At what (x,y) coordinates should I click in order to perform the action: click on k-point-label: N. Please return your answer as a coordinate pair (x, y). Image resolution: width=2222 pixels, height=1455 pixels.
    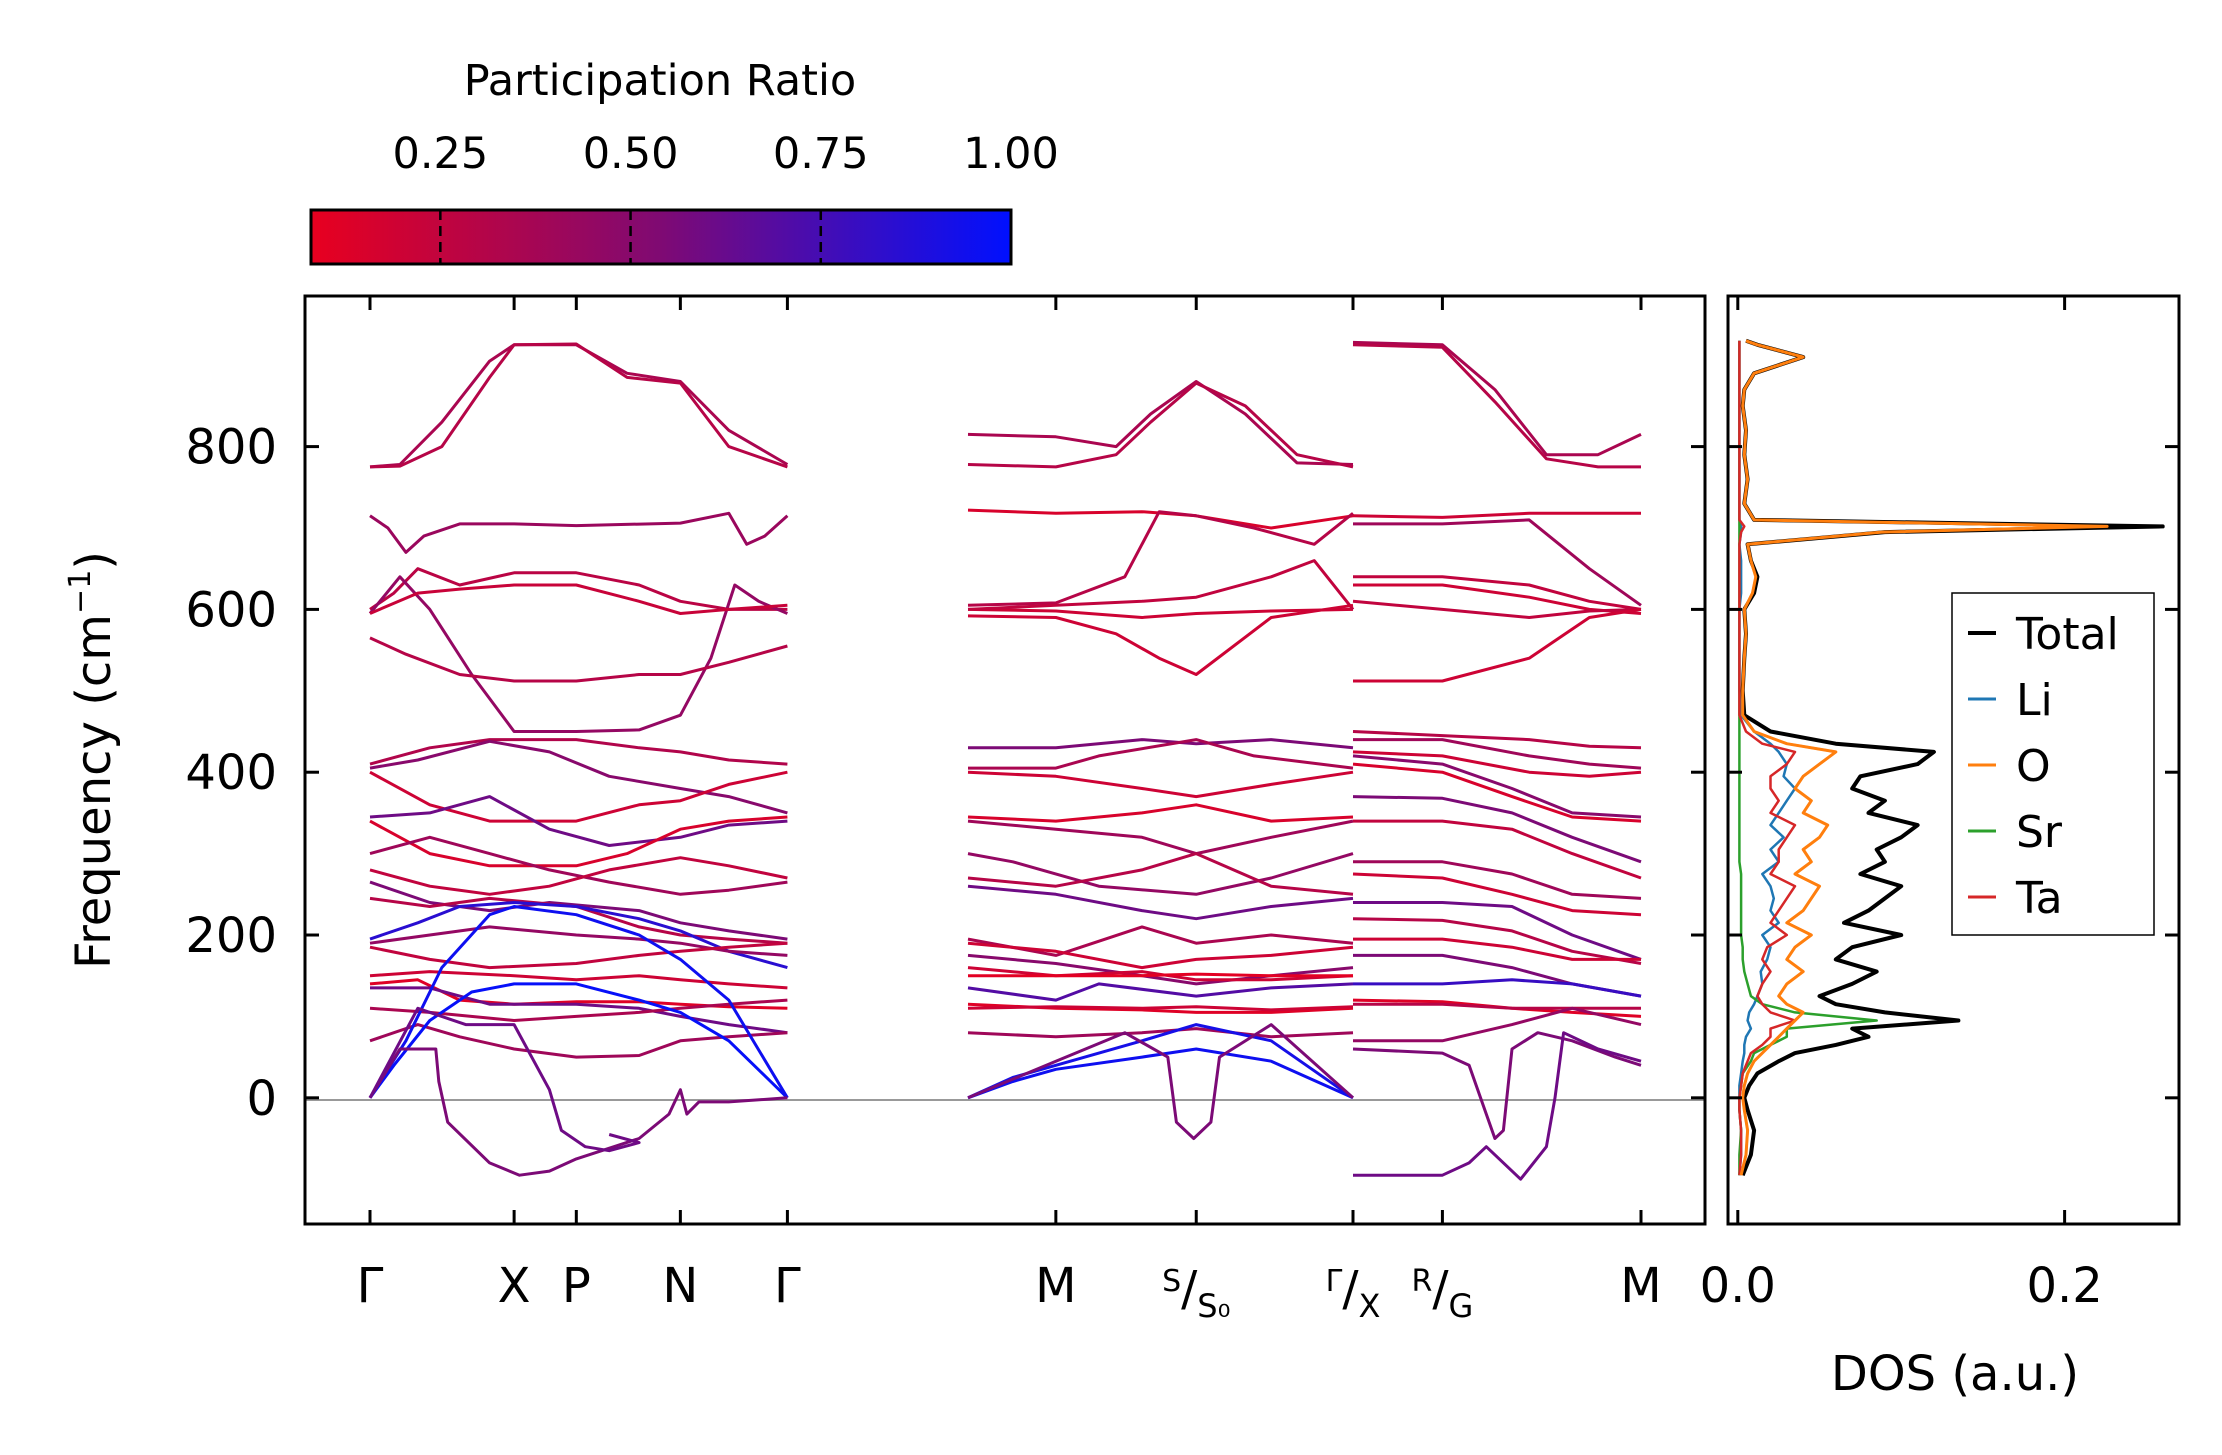
    Looking at the image, I should click on (680, 1286).